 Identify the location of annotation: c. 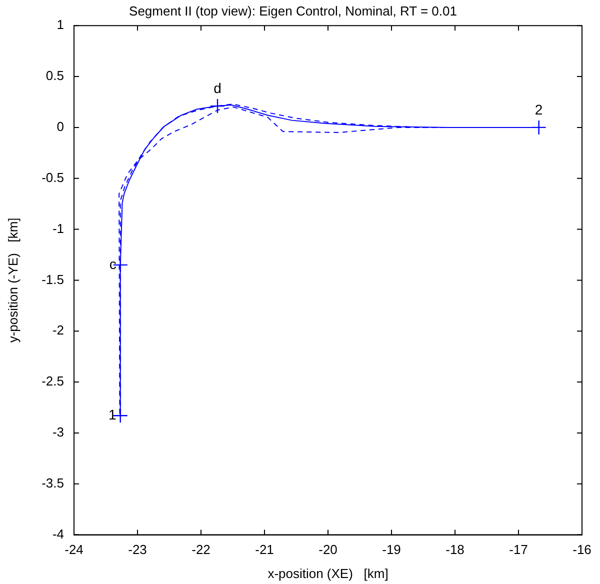
(112, 264).